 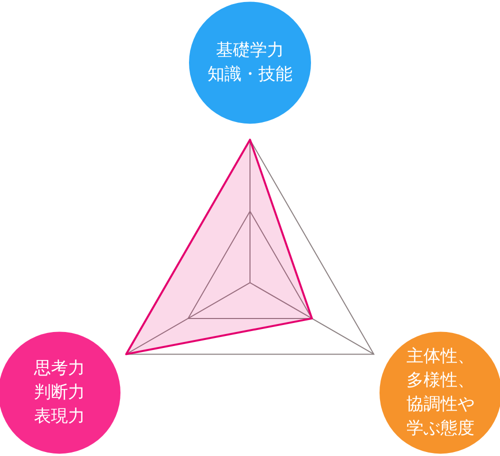 What do you see at coordinates (440, 392) in the screenshot?
I see `spoke-label: 主体性、多様性、協調性や学ぶ態度` at bounding box center [440, 392].